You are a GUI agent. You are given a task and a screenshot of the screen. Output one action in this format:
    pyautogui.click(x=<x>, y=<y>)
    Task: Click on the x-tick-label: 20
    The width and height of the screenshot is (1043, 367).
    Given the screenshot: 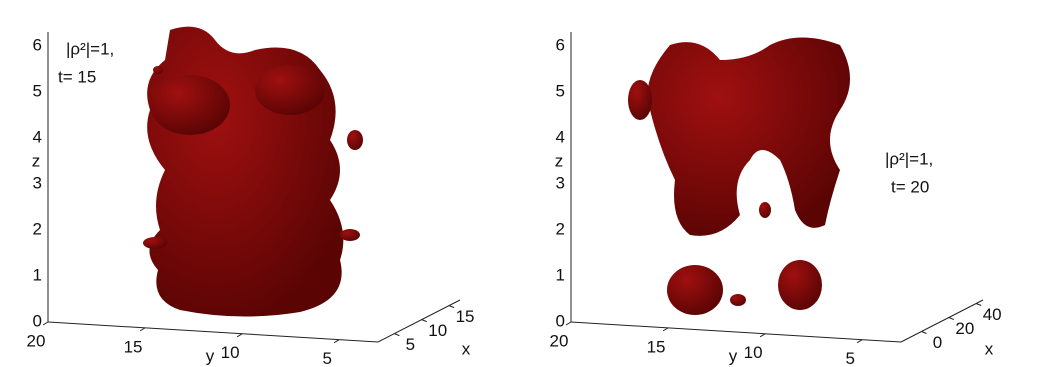 What is the action you would take?
    pyautogui.click(x=964, y=328)
    